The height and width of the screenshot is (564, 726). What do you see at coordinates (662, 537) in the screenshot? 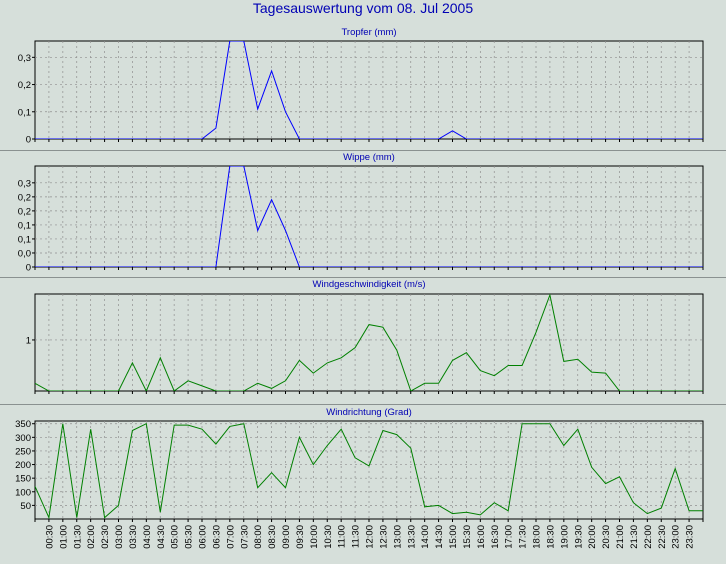
I see `x-tick-label: 22:30` at bounding box center [662, 537].